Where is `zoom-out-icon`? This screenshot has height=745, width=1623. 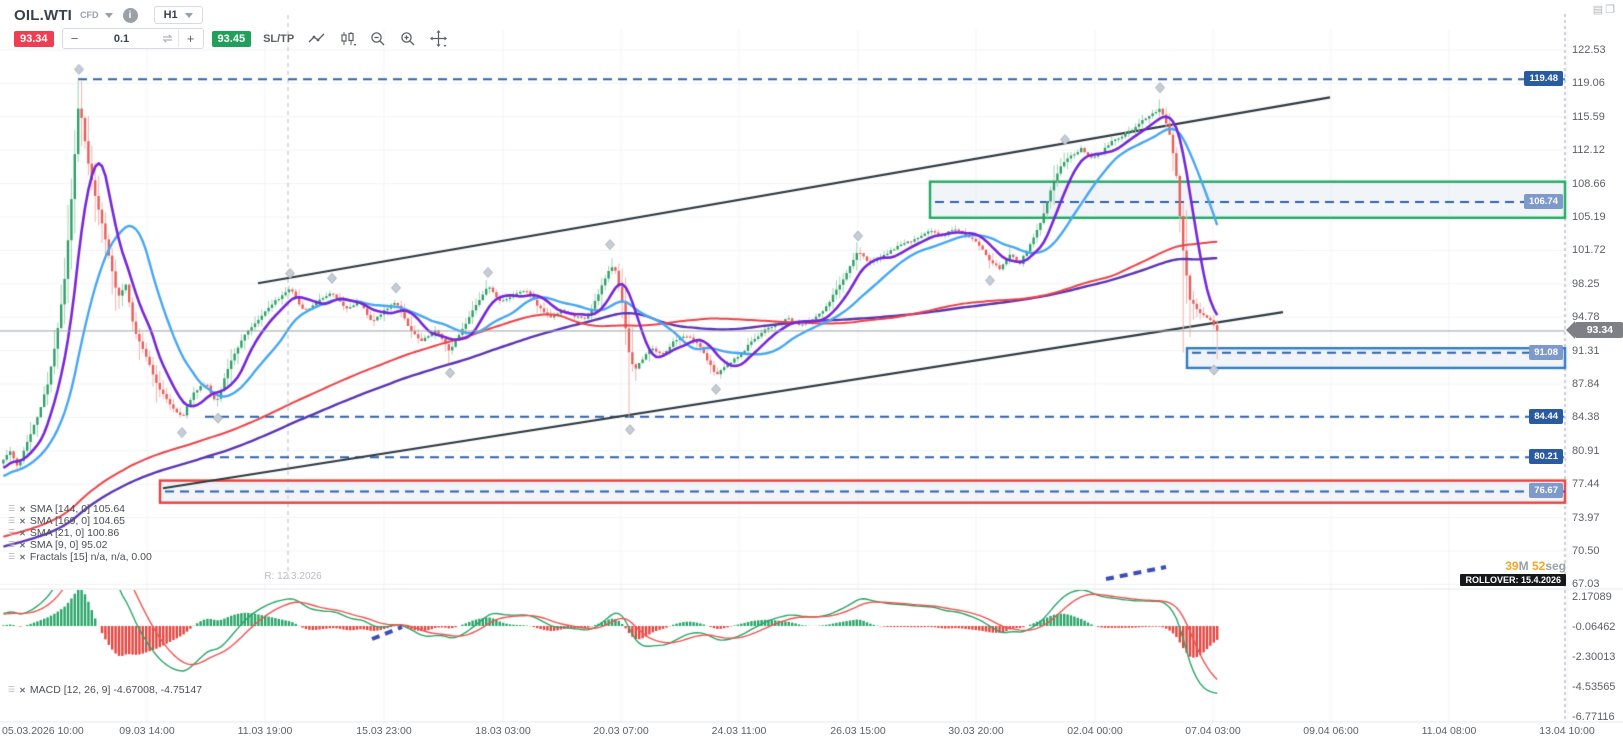 zoom-out-icon is located at coordinates (378, 39).